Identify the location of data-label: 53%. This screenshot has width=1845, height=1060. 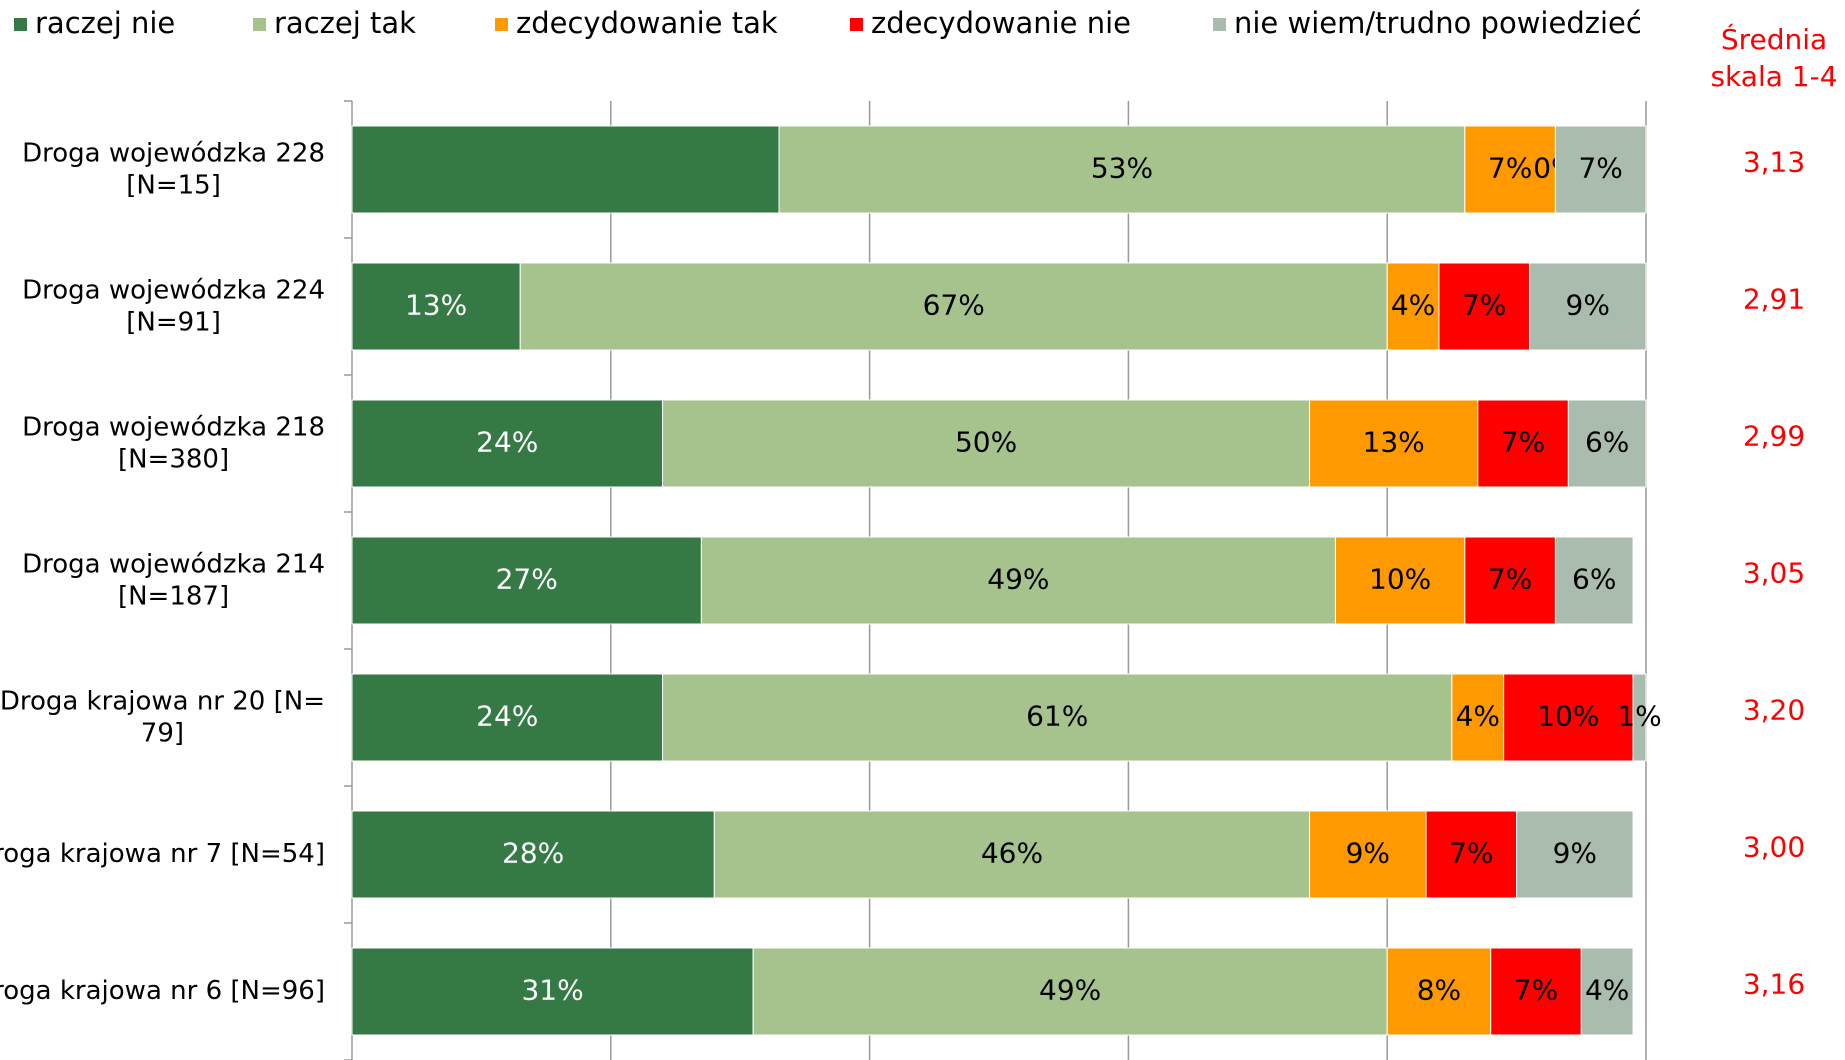
(1122, 168).